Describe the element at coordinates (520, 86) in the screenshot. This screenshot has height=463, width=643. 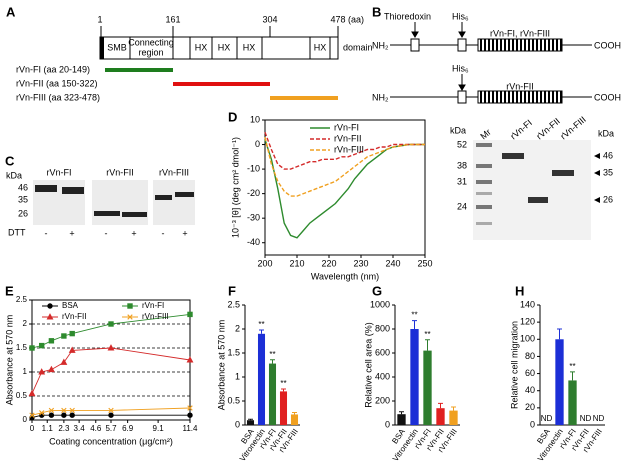
I see `construct-name: rVn-FII` at that location.